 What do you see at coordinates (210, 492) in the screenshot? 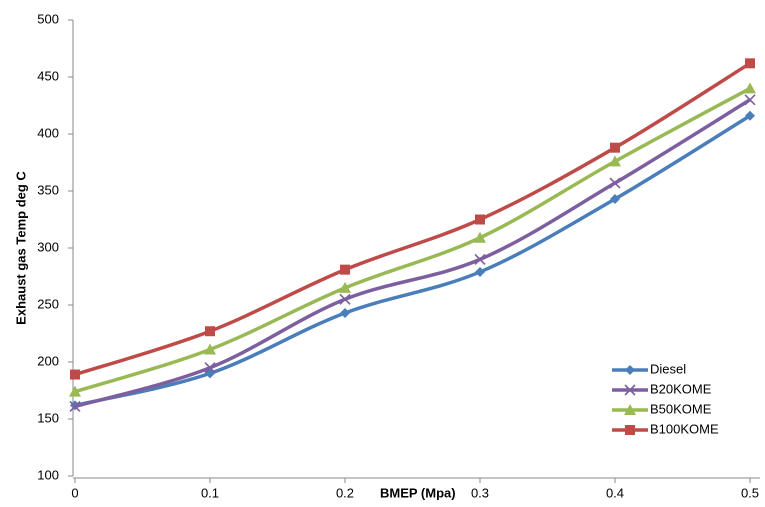
I see `x-tick-label: 0.1` at bounding box center [210, 492].